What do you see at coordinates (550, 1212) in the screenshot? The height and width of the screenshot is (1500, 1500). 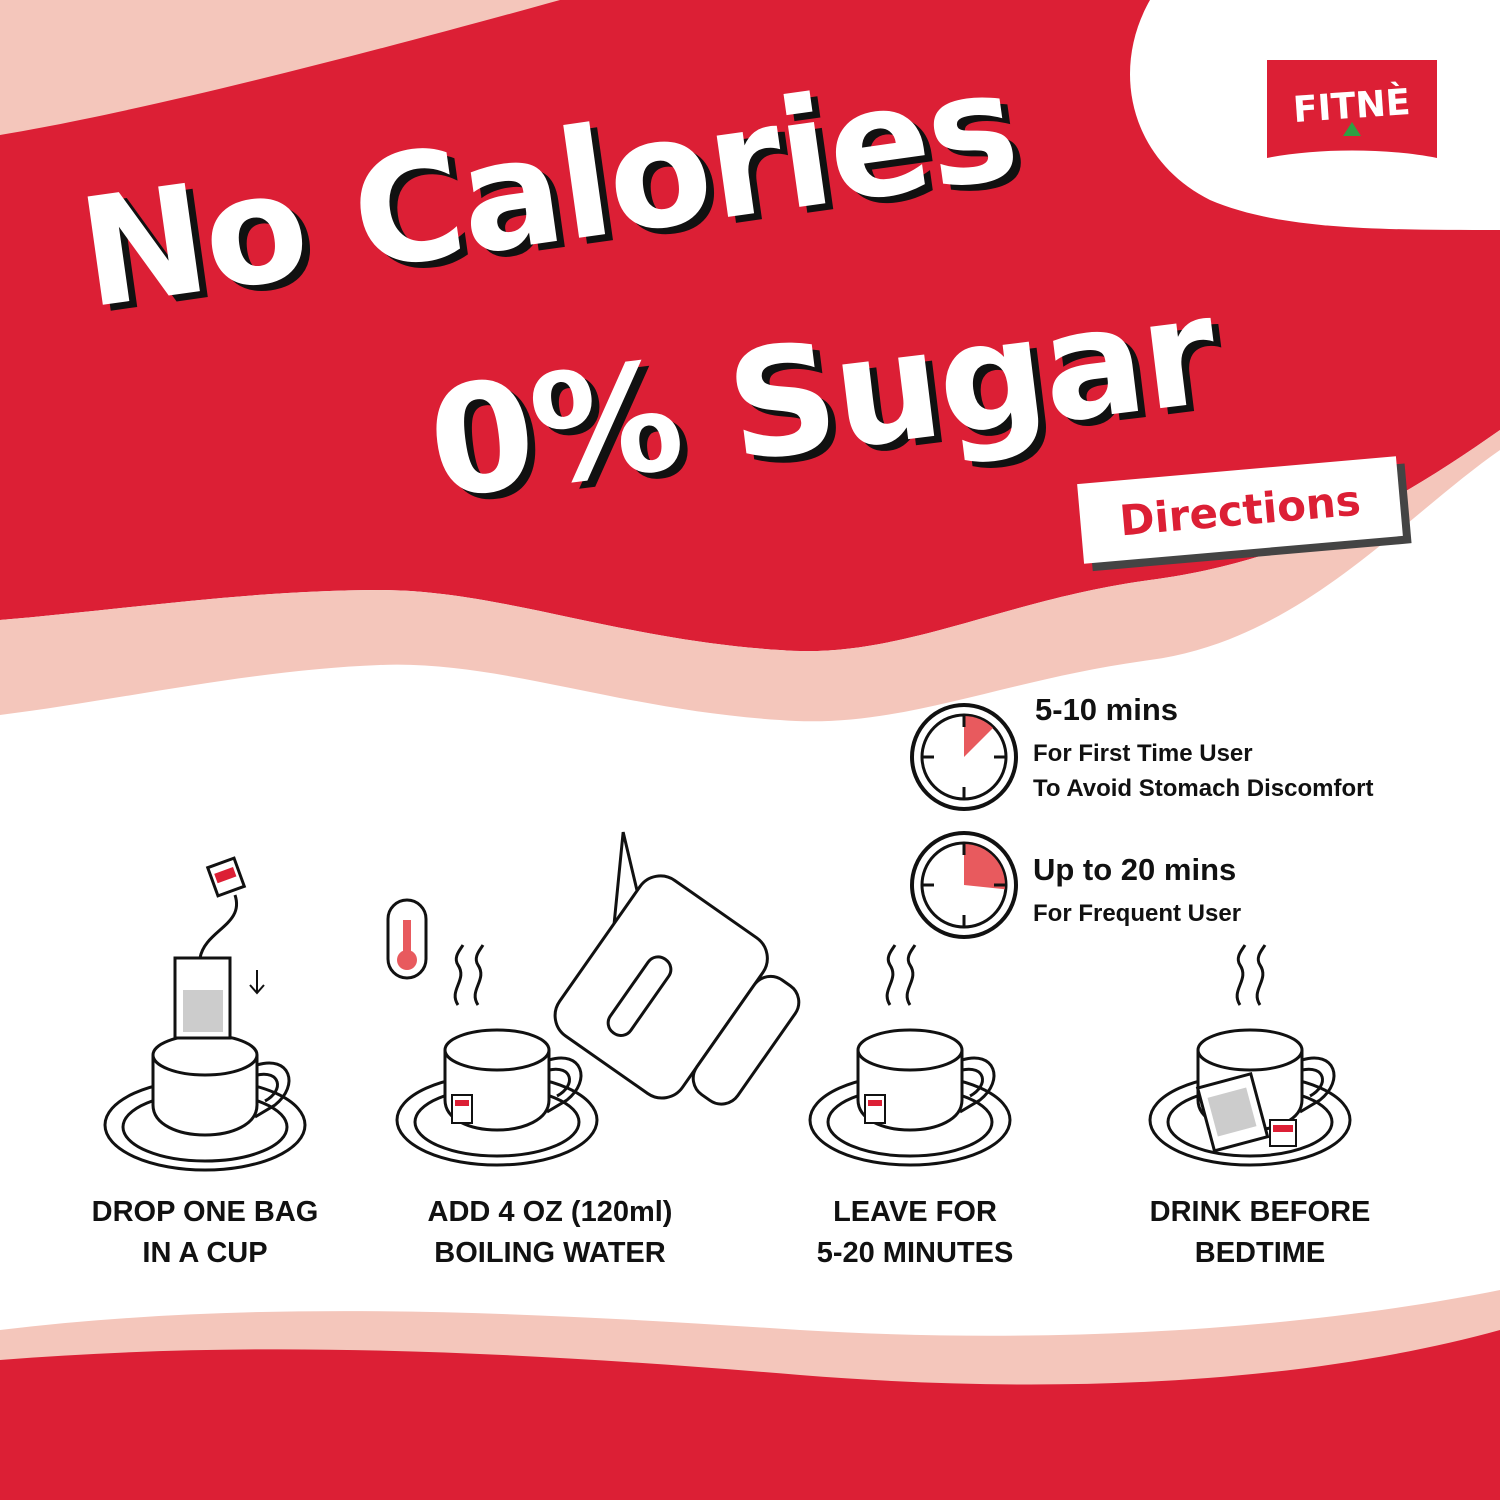 I see `step-2-line1: ADD 4 OZ (120ml)` at bounding box center [550, 1212].